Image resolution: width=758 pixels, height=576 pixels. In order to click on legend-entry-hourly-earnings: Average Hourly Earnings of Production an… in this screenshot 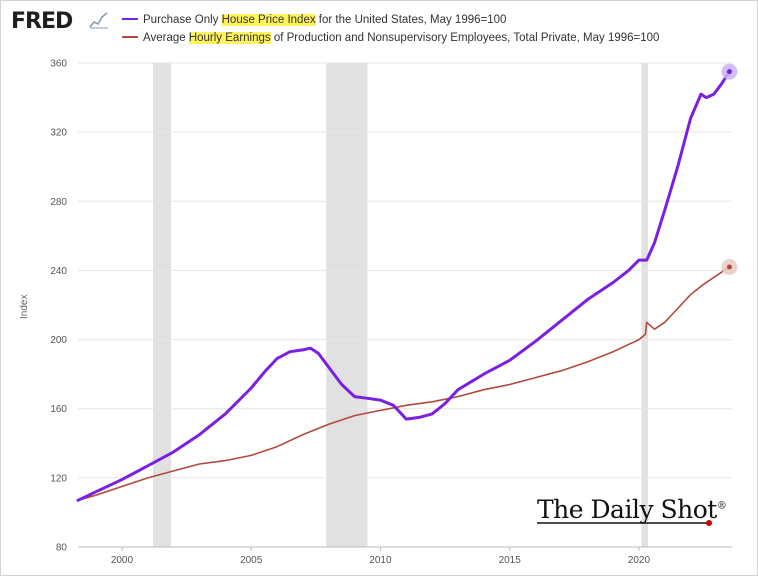, I will do `click(390, 38)`.